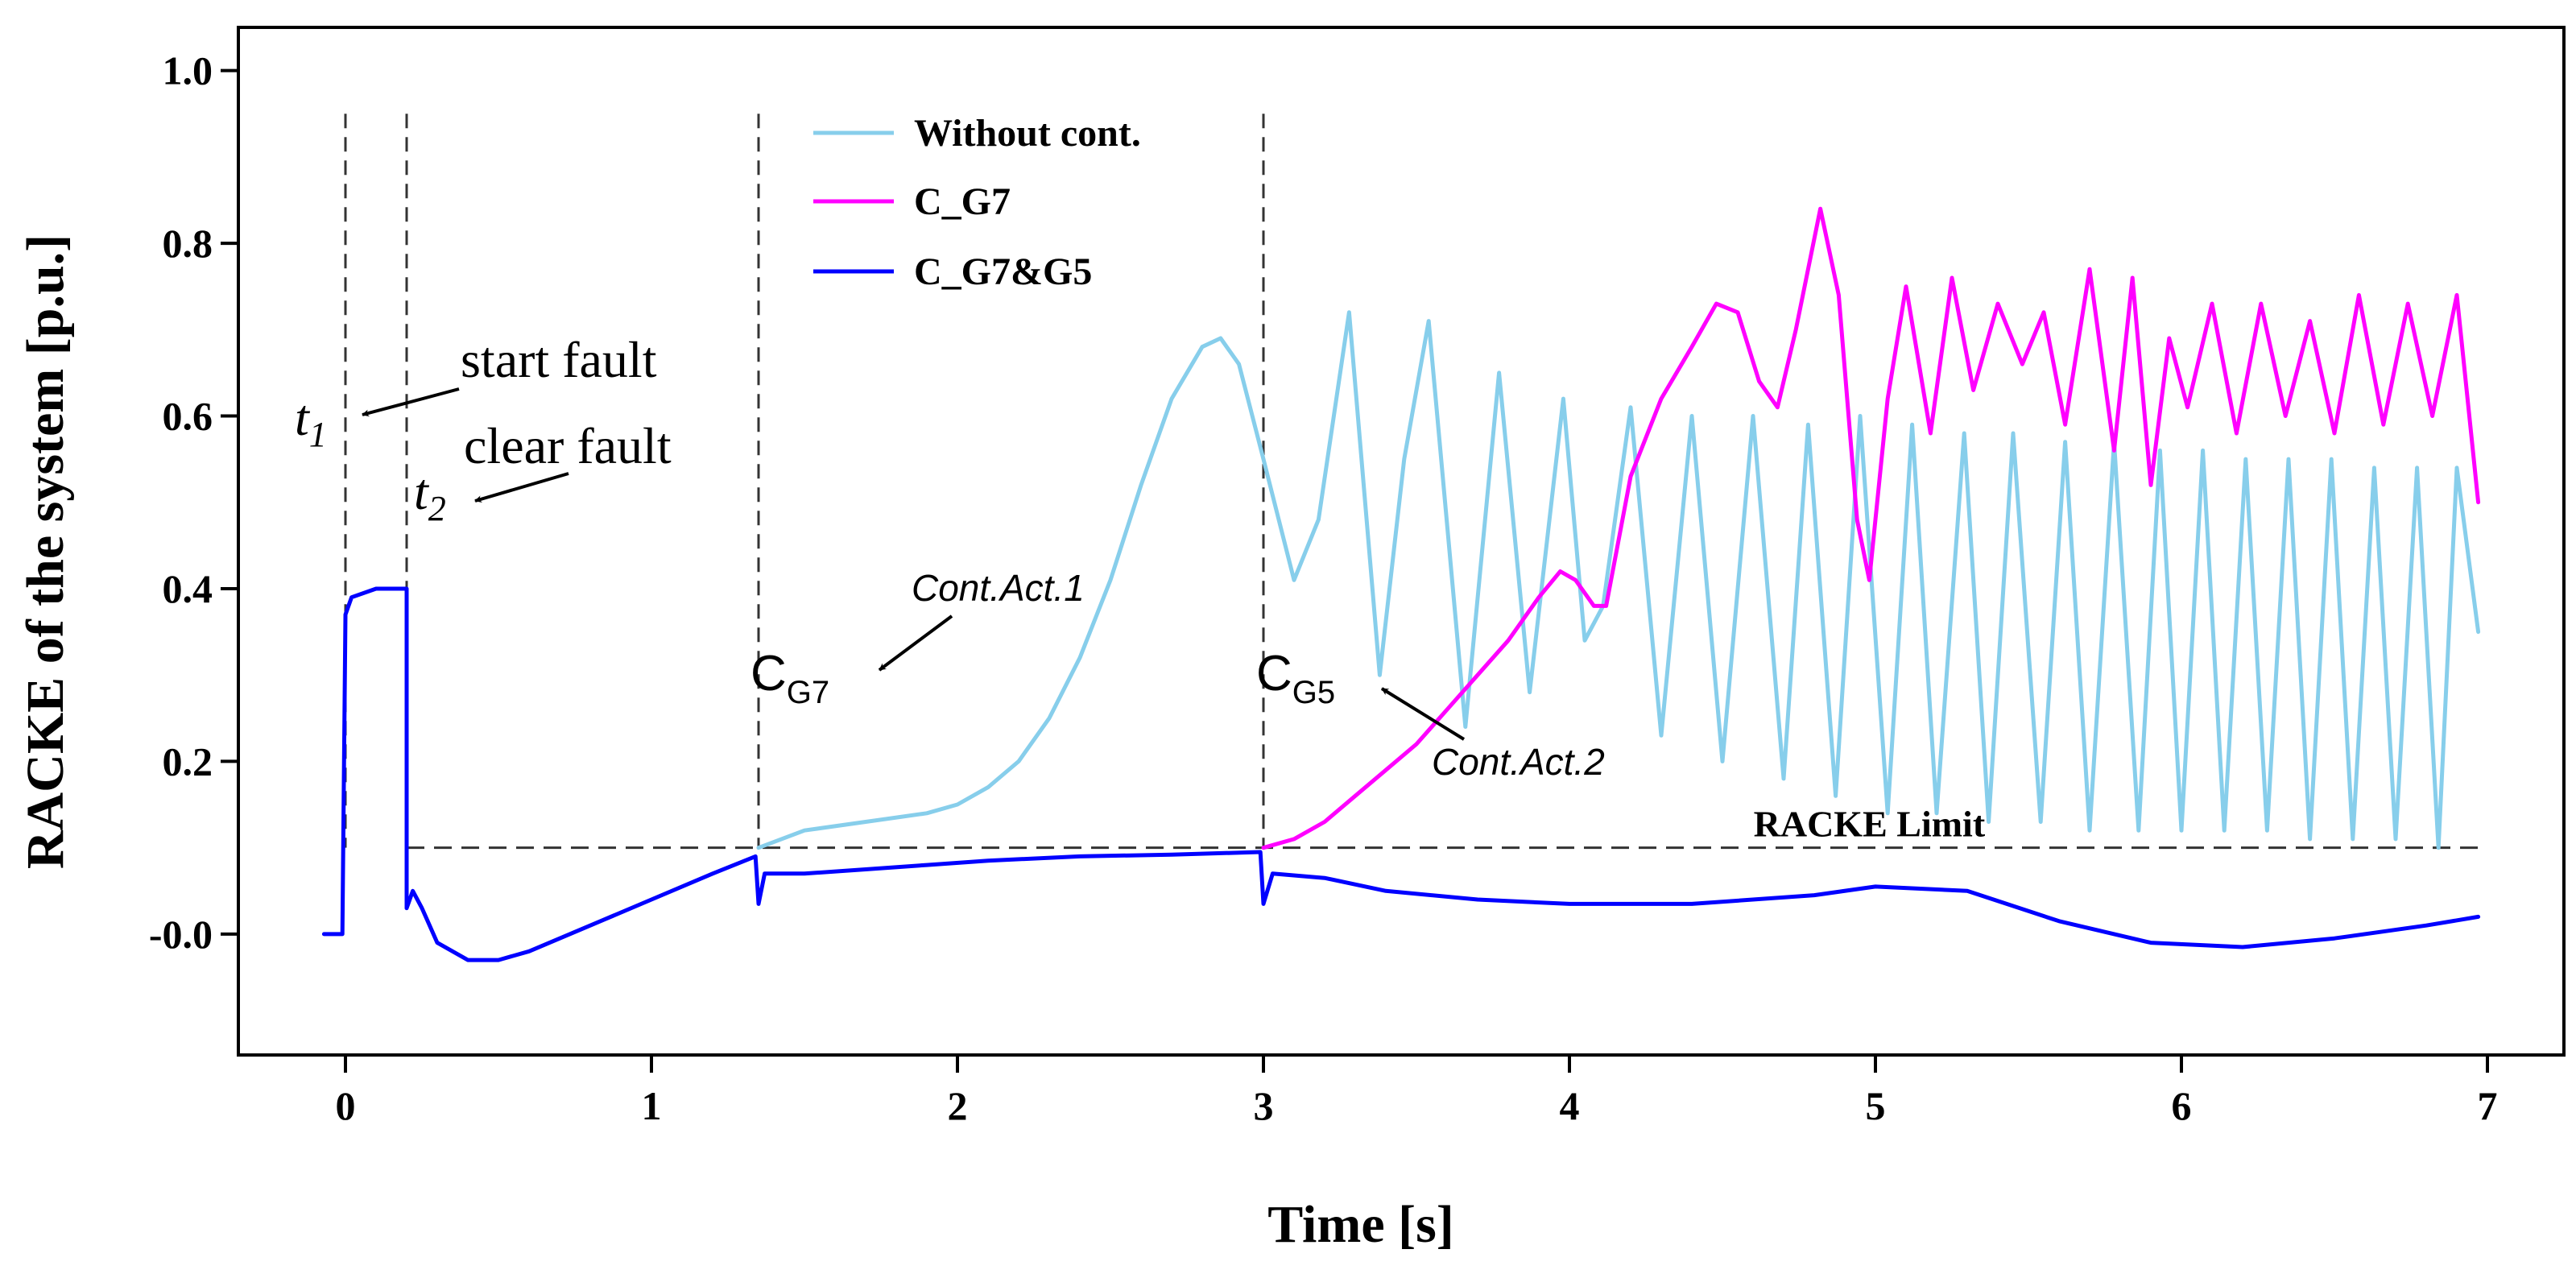  I want to click on x-axis-label: Time [s], so click(1361, 1225).